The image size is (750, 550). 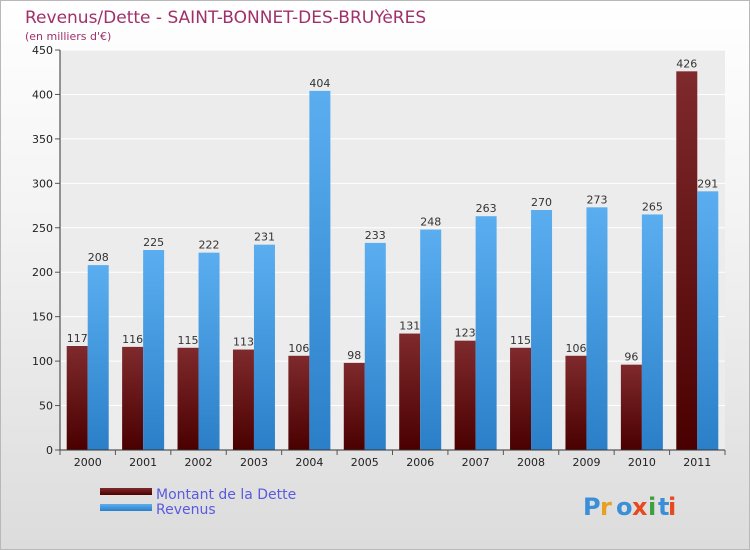 I want to click on legend-label-debt: Montant de la Dette, so click(x=226, y=495).